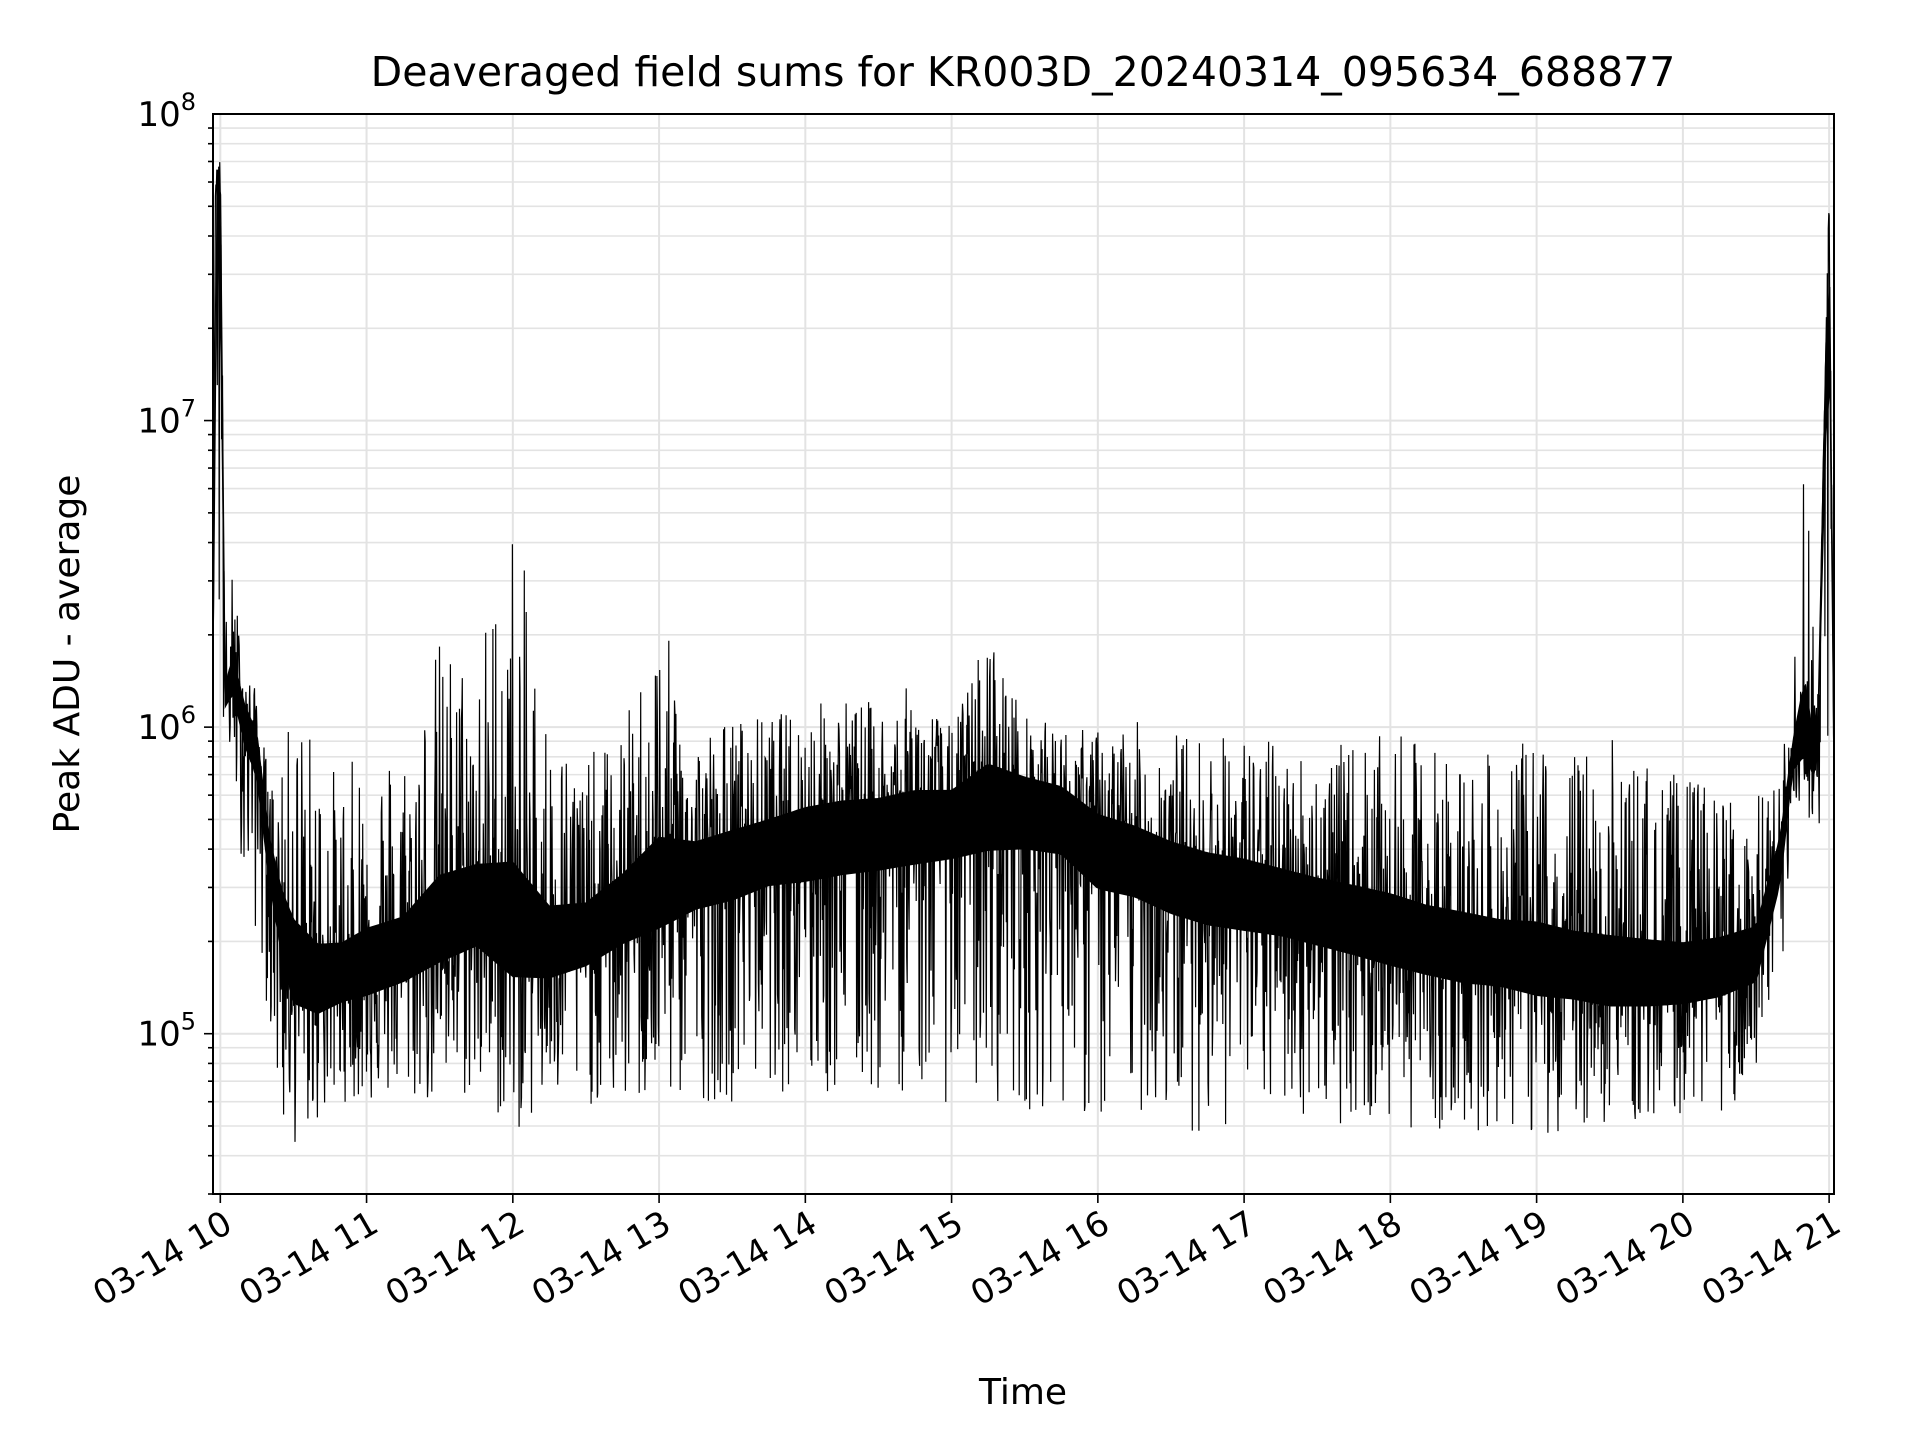  I want to click on y-tick-label: 10⁵, so click(166, 1031).